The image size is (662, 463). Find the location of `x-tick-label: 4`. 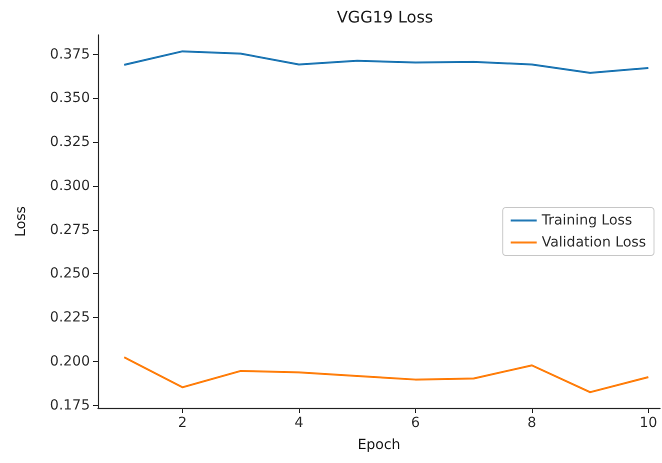

x-tick-label: 4 is located at coordinates (299, 423).